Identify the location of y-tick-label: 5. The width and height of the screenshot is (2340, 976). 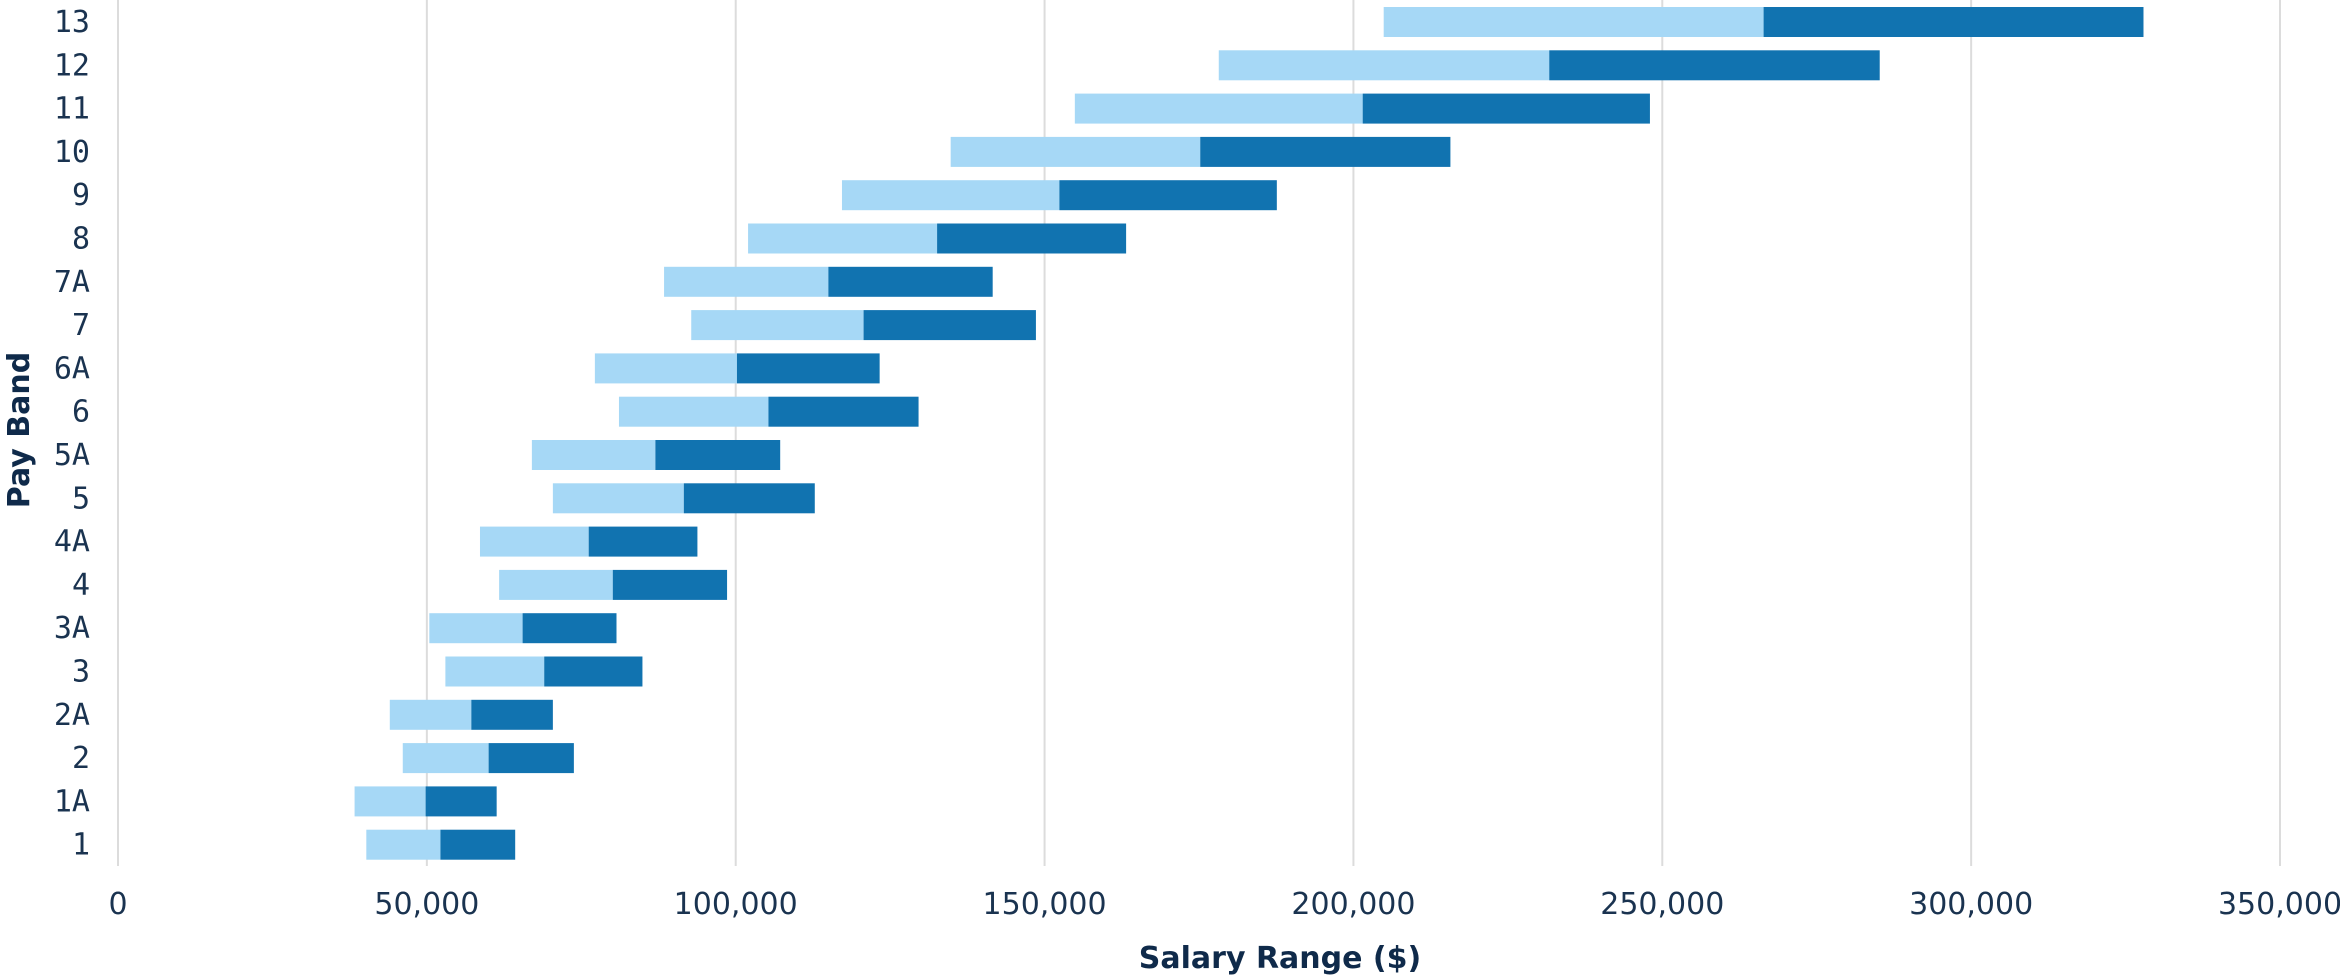
(81, 498).